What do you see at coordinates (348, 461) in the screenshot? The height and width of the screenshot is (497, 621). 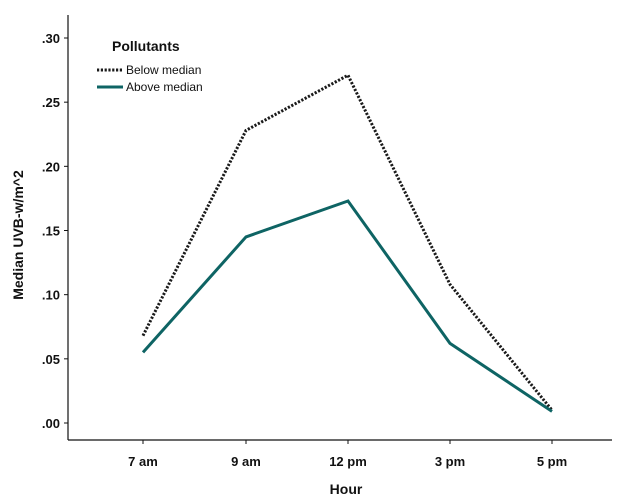 I see `x-tick-label: 12 pm` at bounding box center [348, 461].